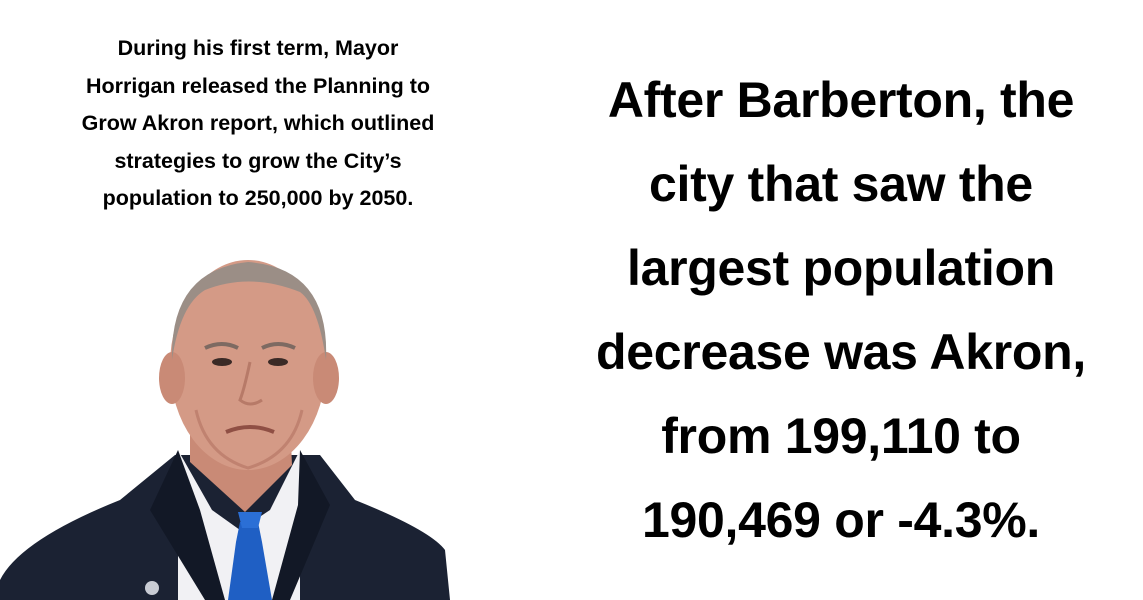  Describe the element at coordinates (172, 378) in the screenshot. I see `ear-left` at that location.